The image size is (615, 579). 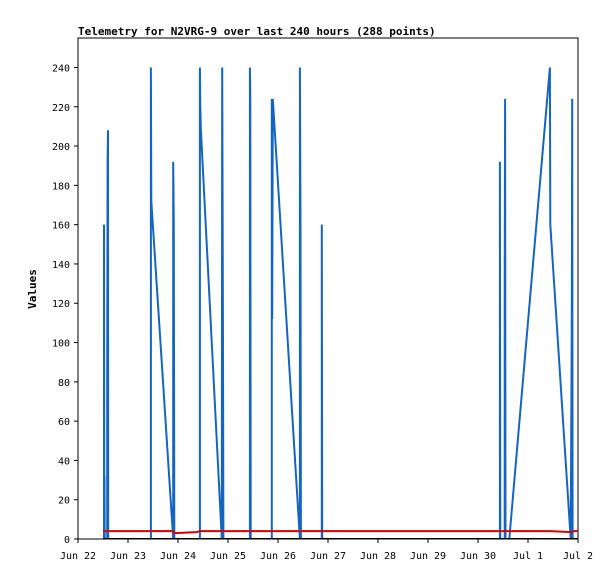 What do you see at coordinates (64, 501) in the screenshot?
I see `y-tick-label: 20` at bounding box center [64, 501].